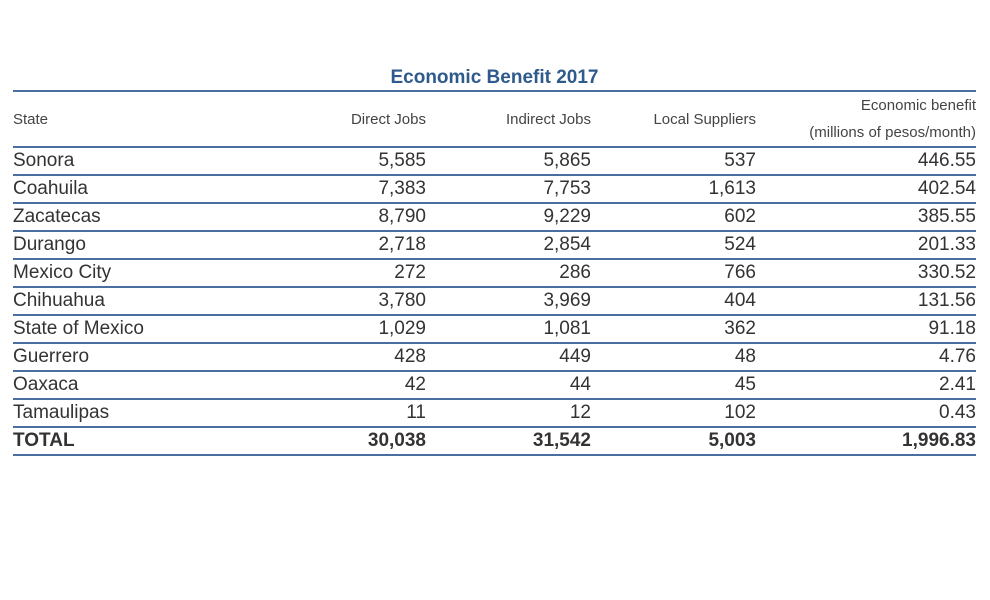 The width and height of the screenshot is (990, 600). What do you see at coordinates (369, 301) in the screenshot?
I see `cell-direct-jobs: 3,780` at bounding box center [369, 301].